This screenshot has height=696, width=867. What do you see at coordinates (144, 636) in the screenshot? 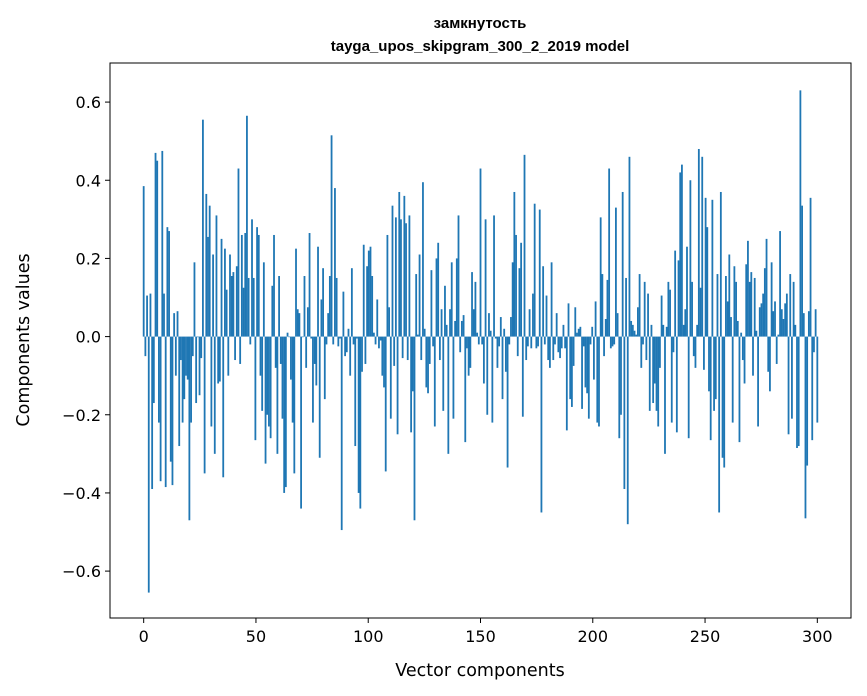
I see `x-tick-label: 0` at bounding box center [144, 636].